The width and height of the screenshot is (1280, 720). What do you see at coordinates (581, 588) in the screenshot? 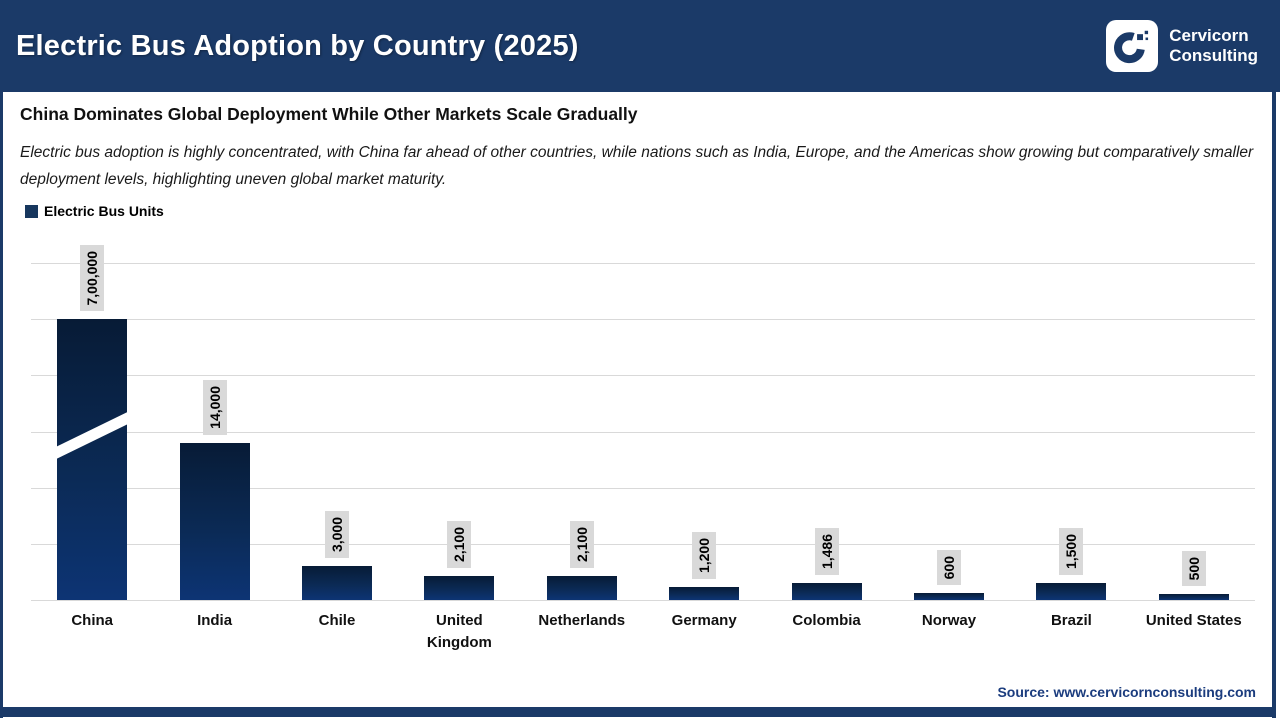
I see `bar-netherlands` at bounding box center [581, 588].